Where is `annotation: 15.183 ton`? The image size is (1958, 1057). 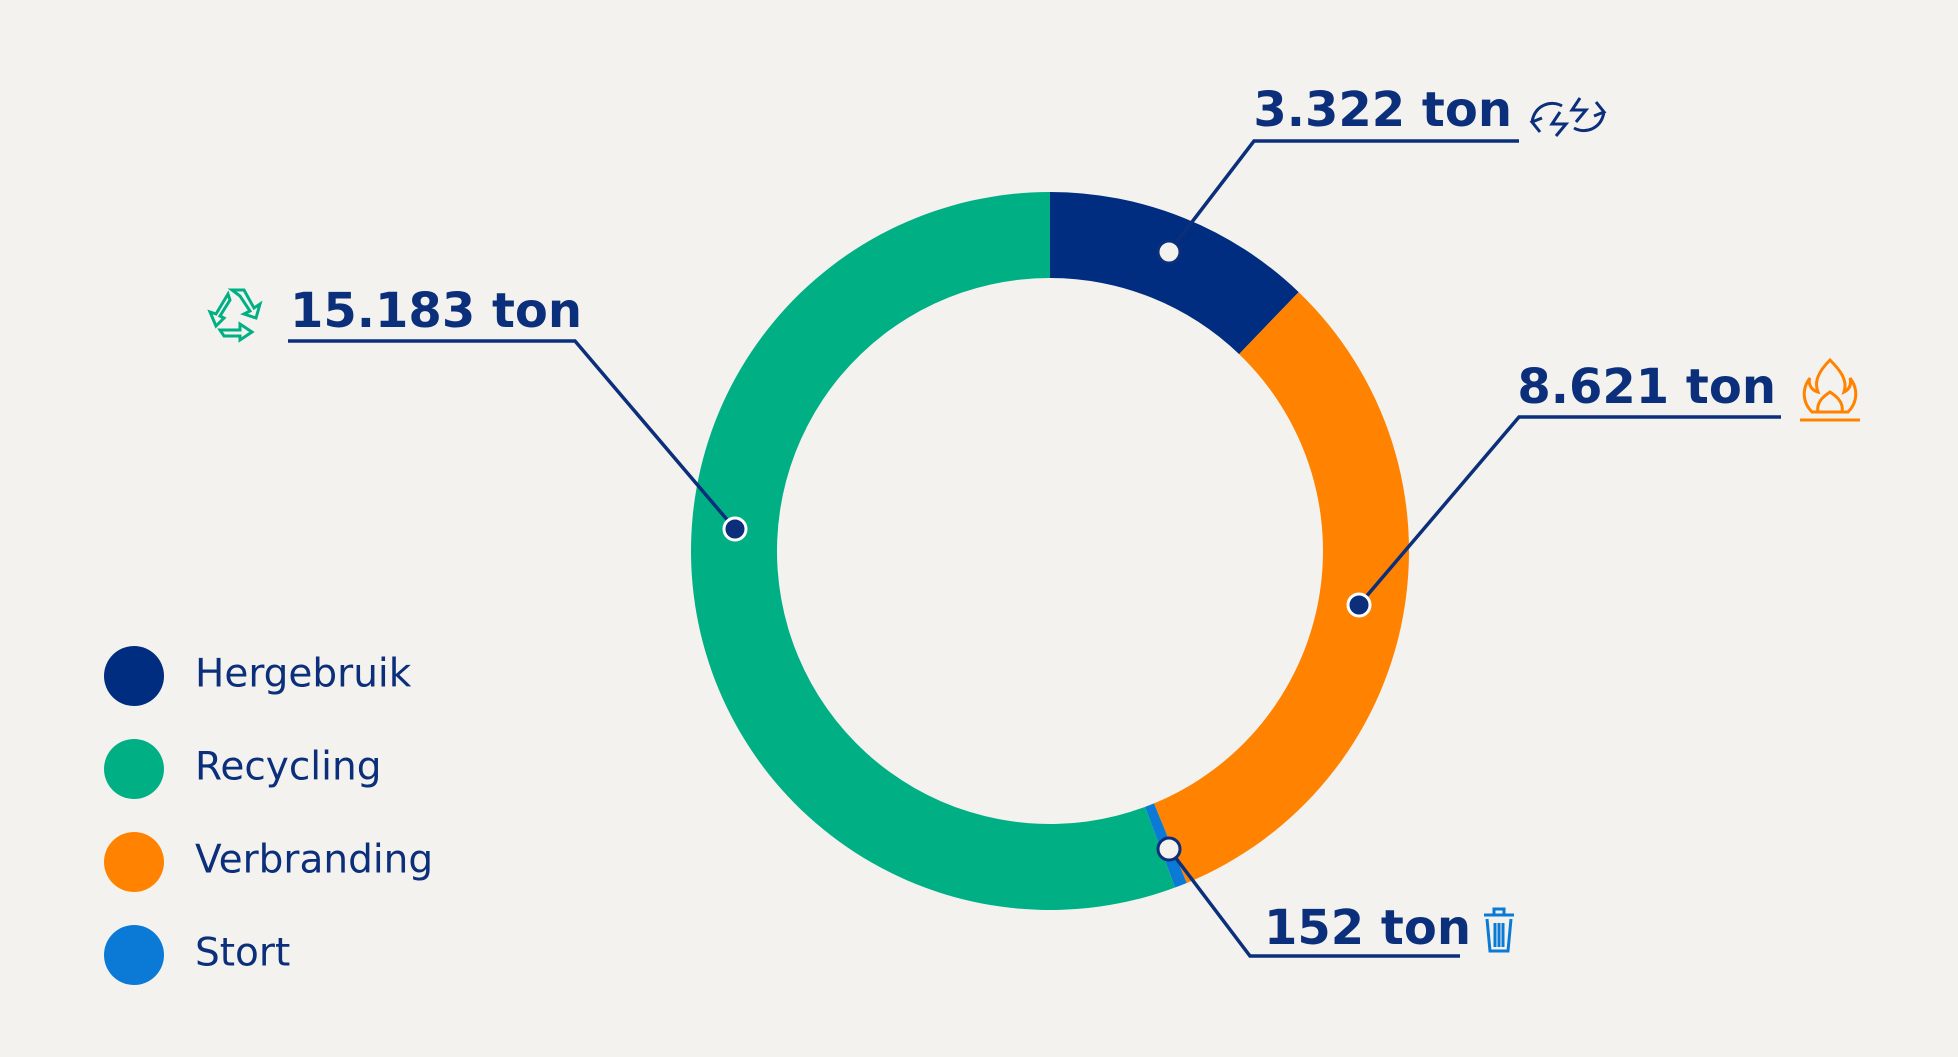
annotation: 15.183 ton is located at coordinates (477, 412).